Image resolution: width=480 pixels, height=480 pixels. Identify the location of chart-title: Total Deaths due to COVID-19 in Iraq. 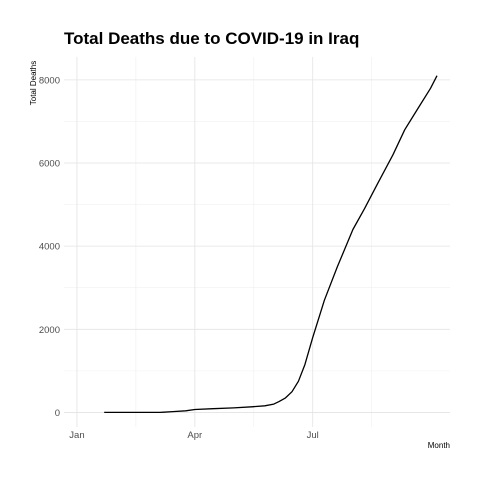
(211, 38).